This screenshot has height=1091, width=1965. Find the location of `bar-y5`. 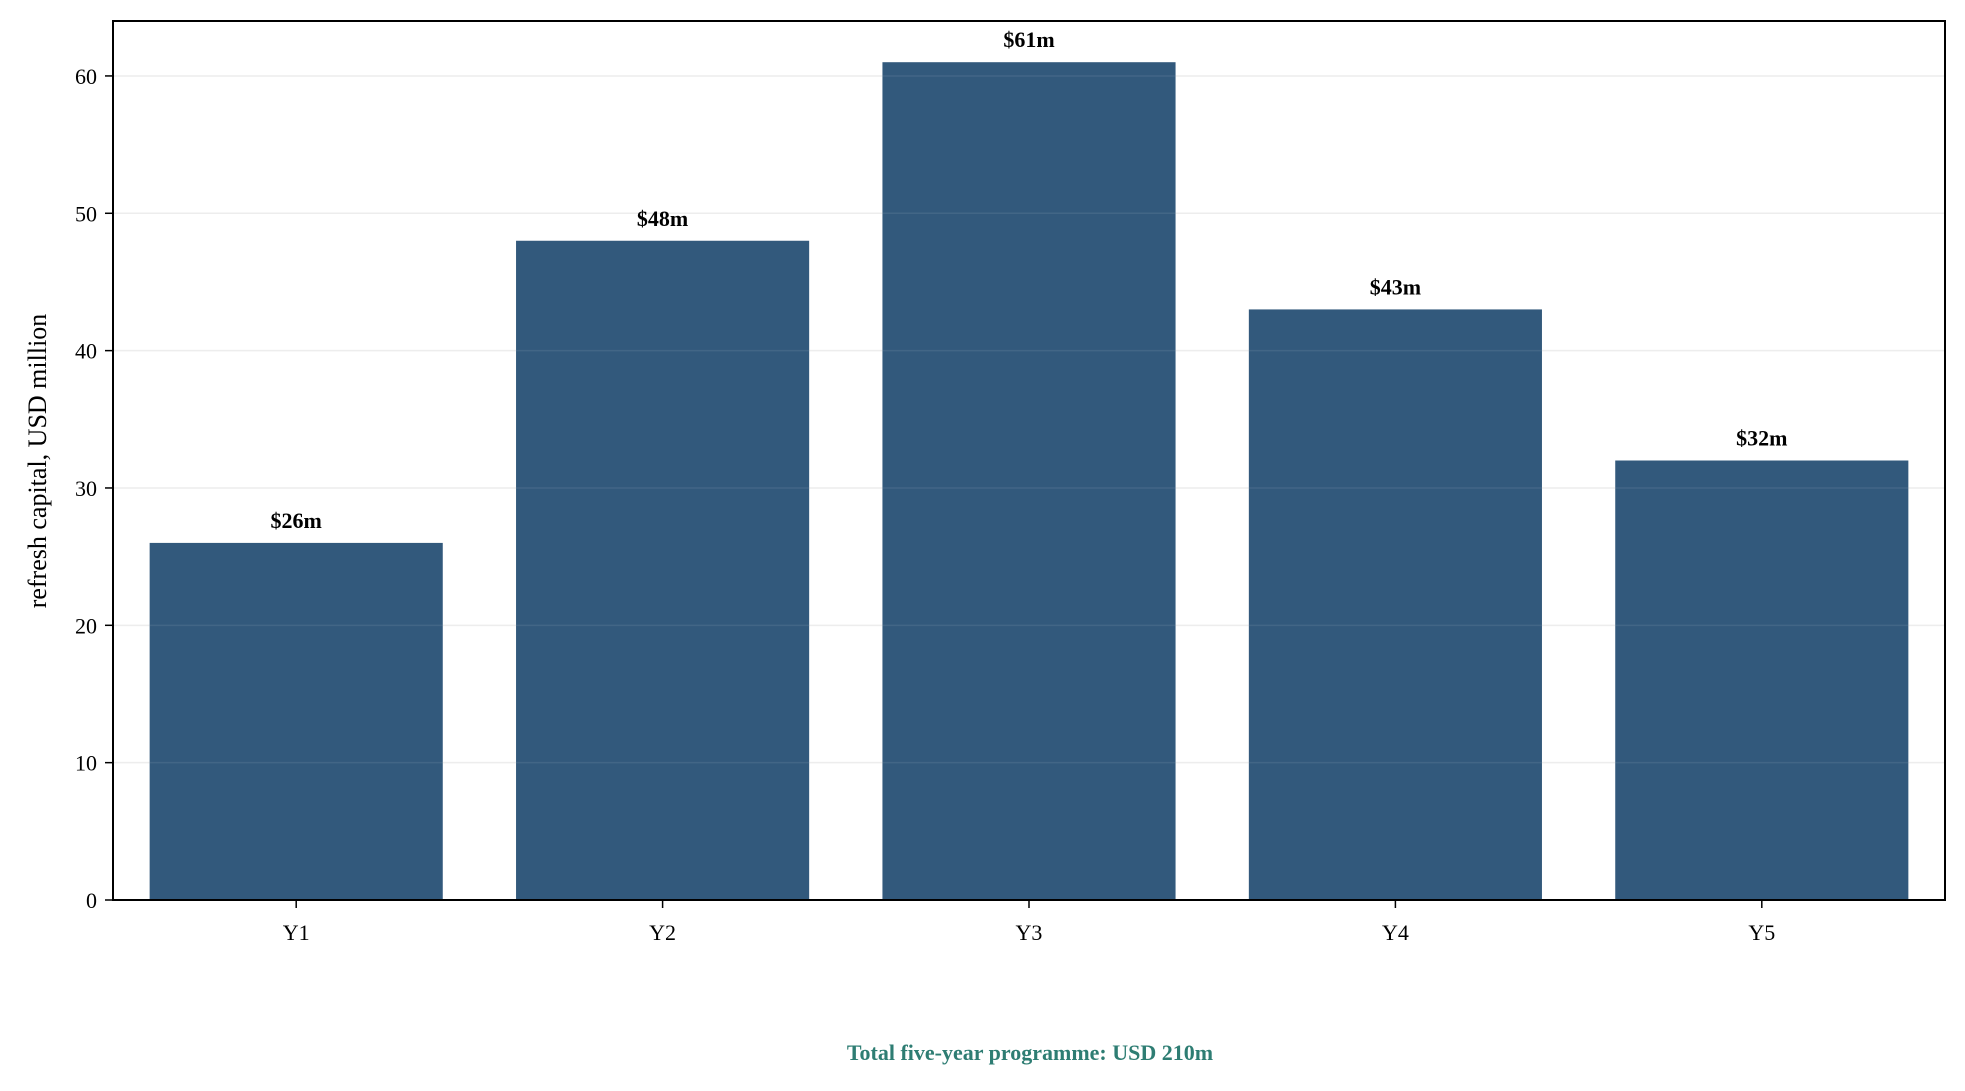

bar-y5 is located at coordinates (1762, 680).